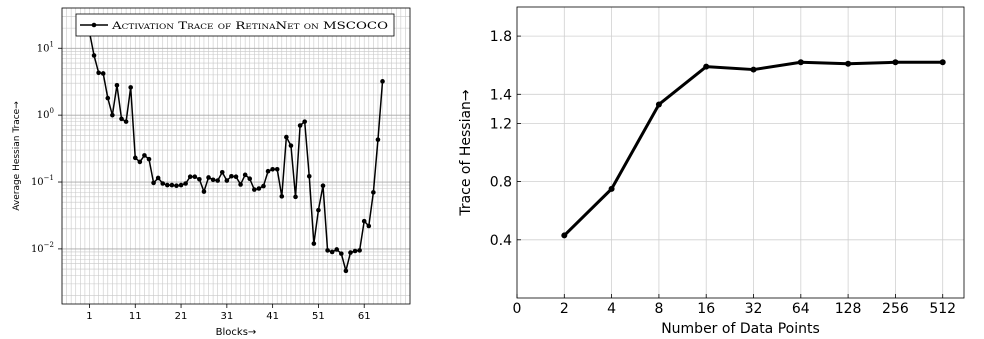 This screenshot has width=984, height=339. Describe the element at coordinates (135, 316) in the screenshot. I see `x-tick-label: 11` at that location.